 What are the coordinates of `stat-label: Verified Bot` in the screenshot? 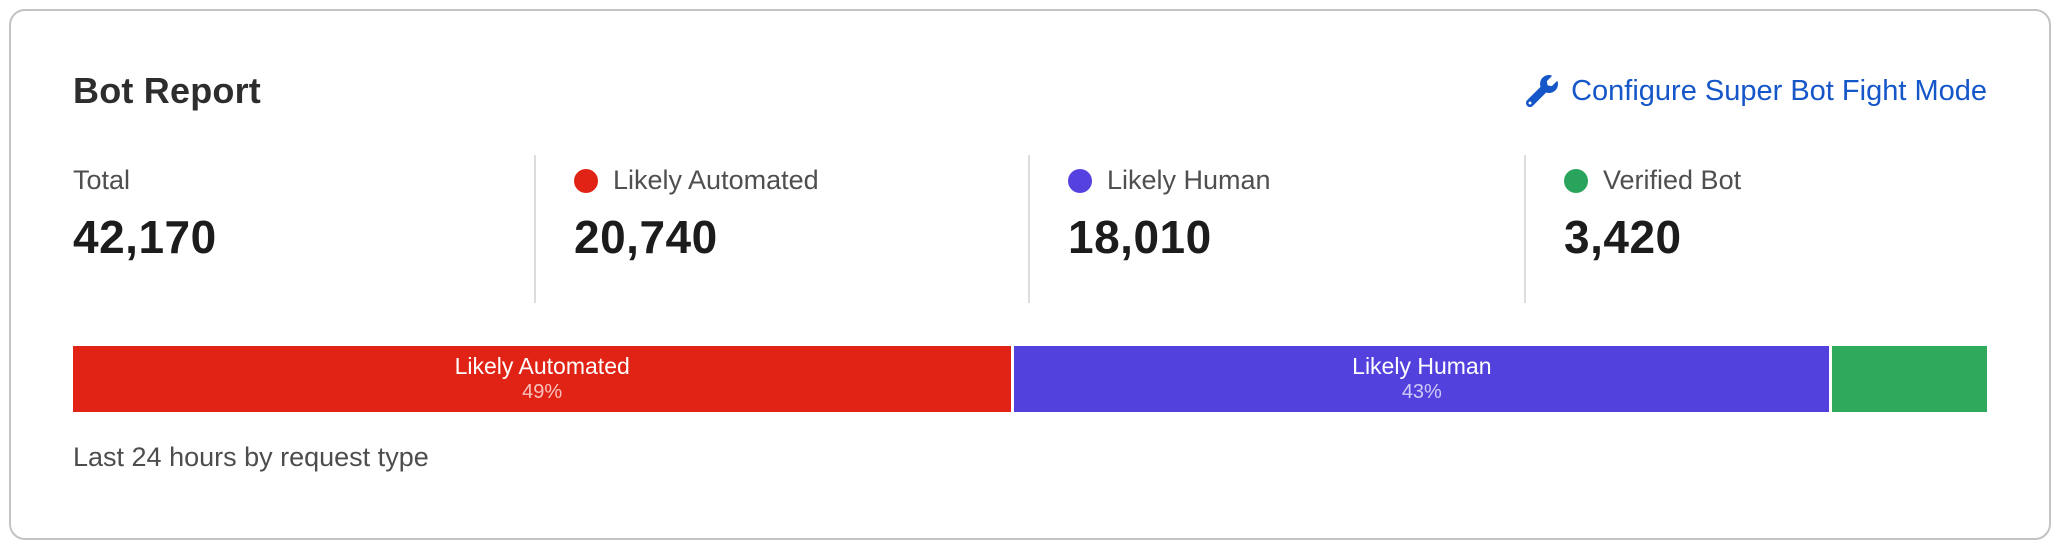 It's located at (1672, 180).